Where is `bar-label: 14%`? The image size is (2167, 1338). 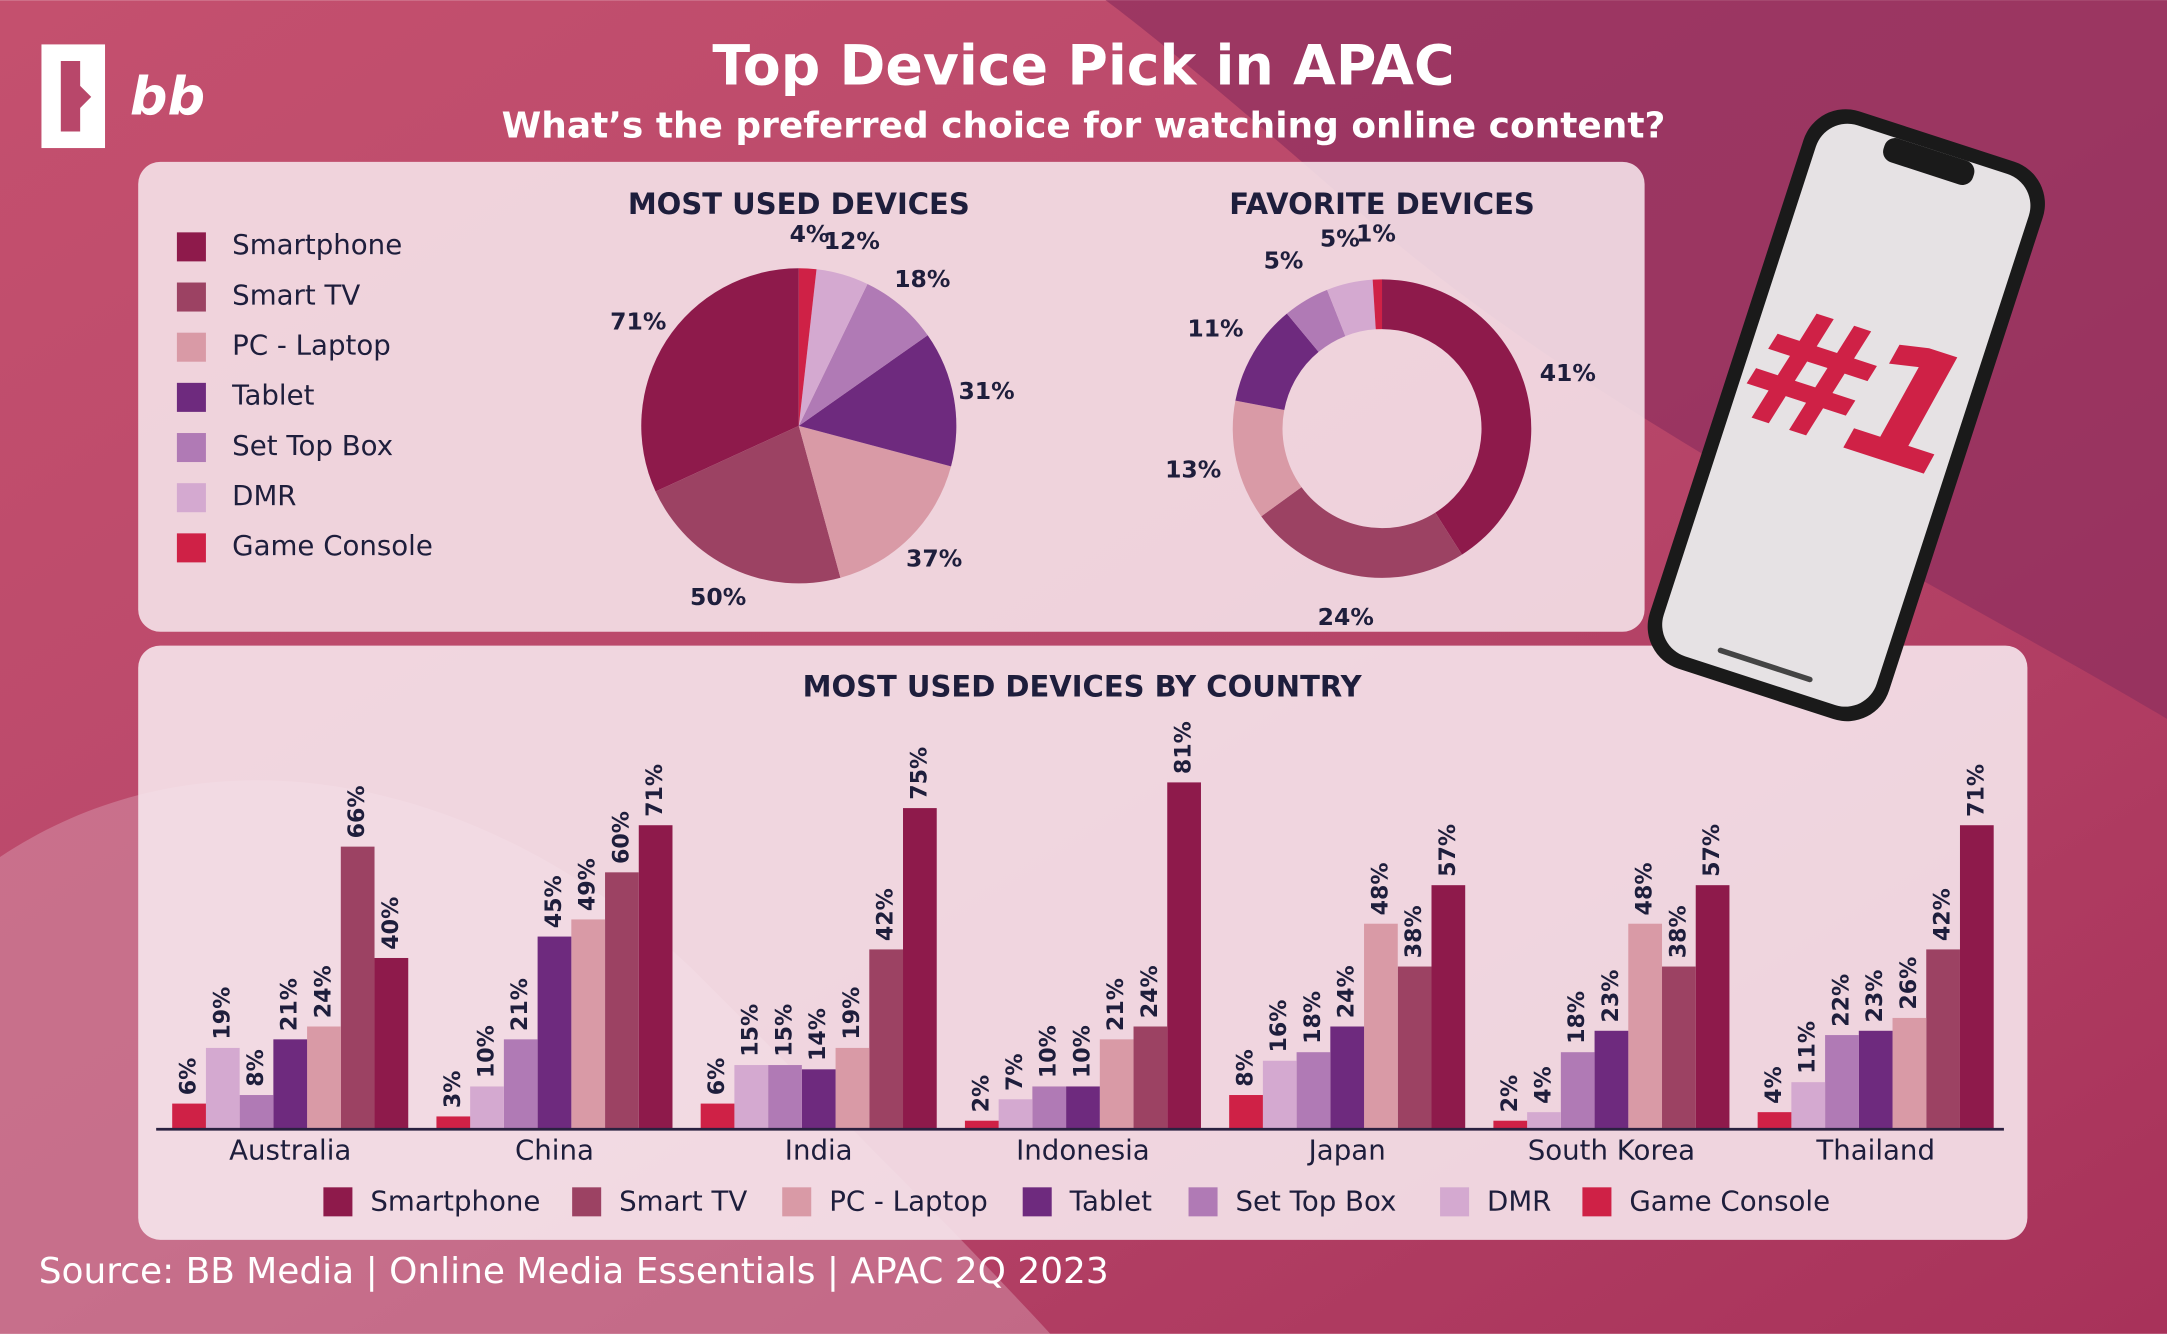
bar-label: 14% is located at coordinates (818, 1034).